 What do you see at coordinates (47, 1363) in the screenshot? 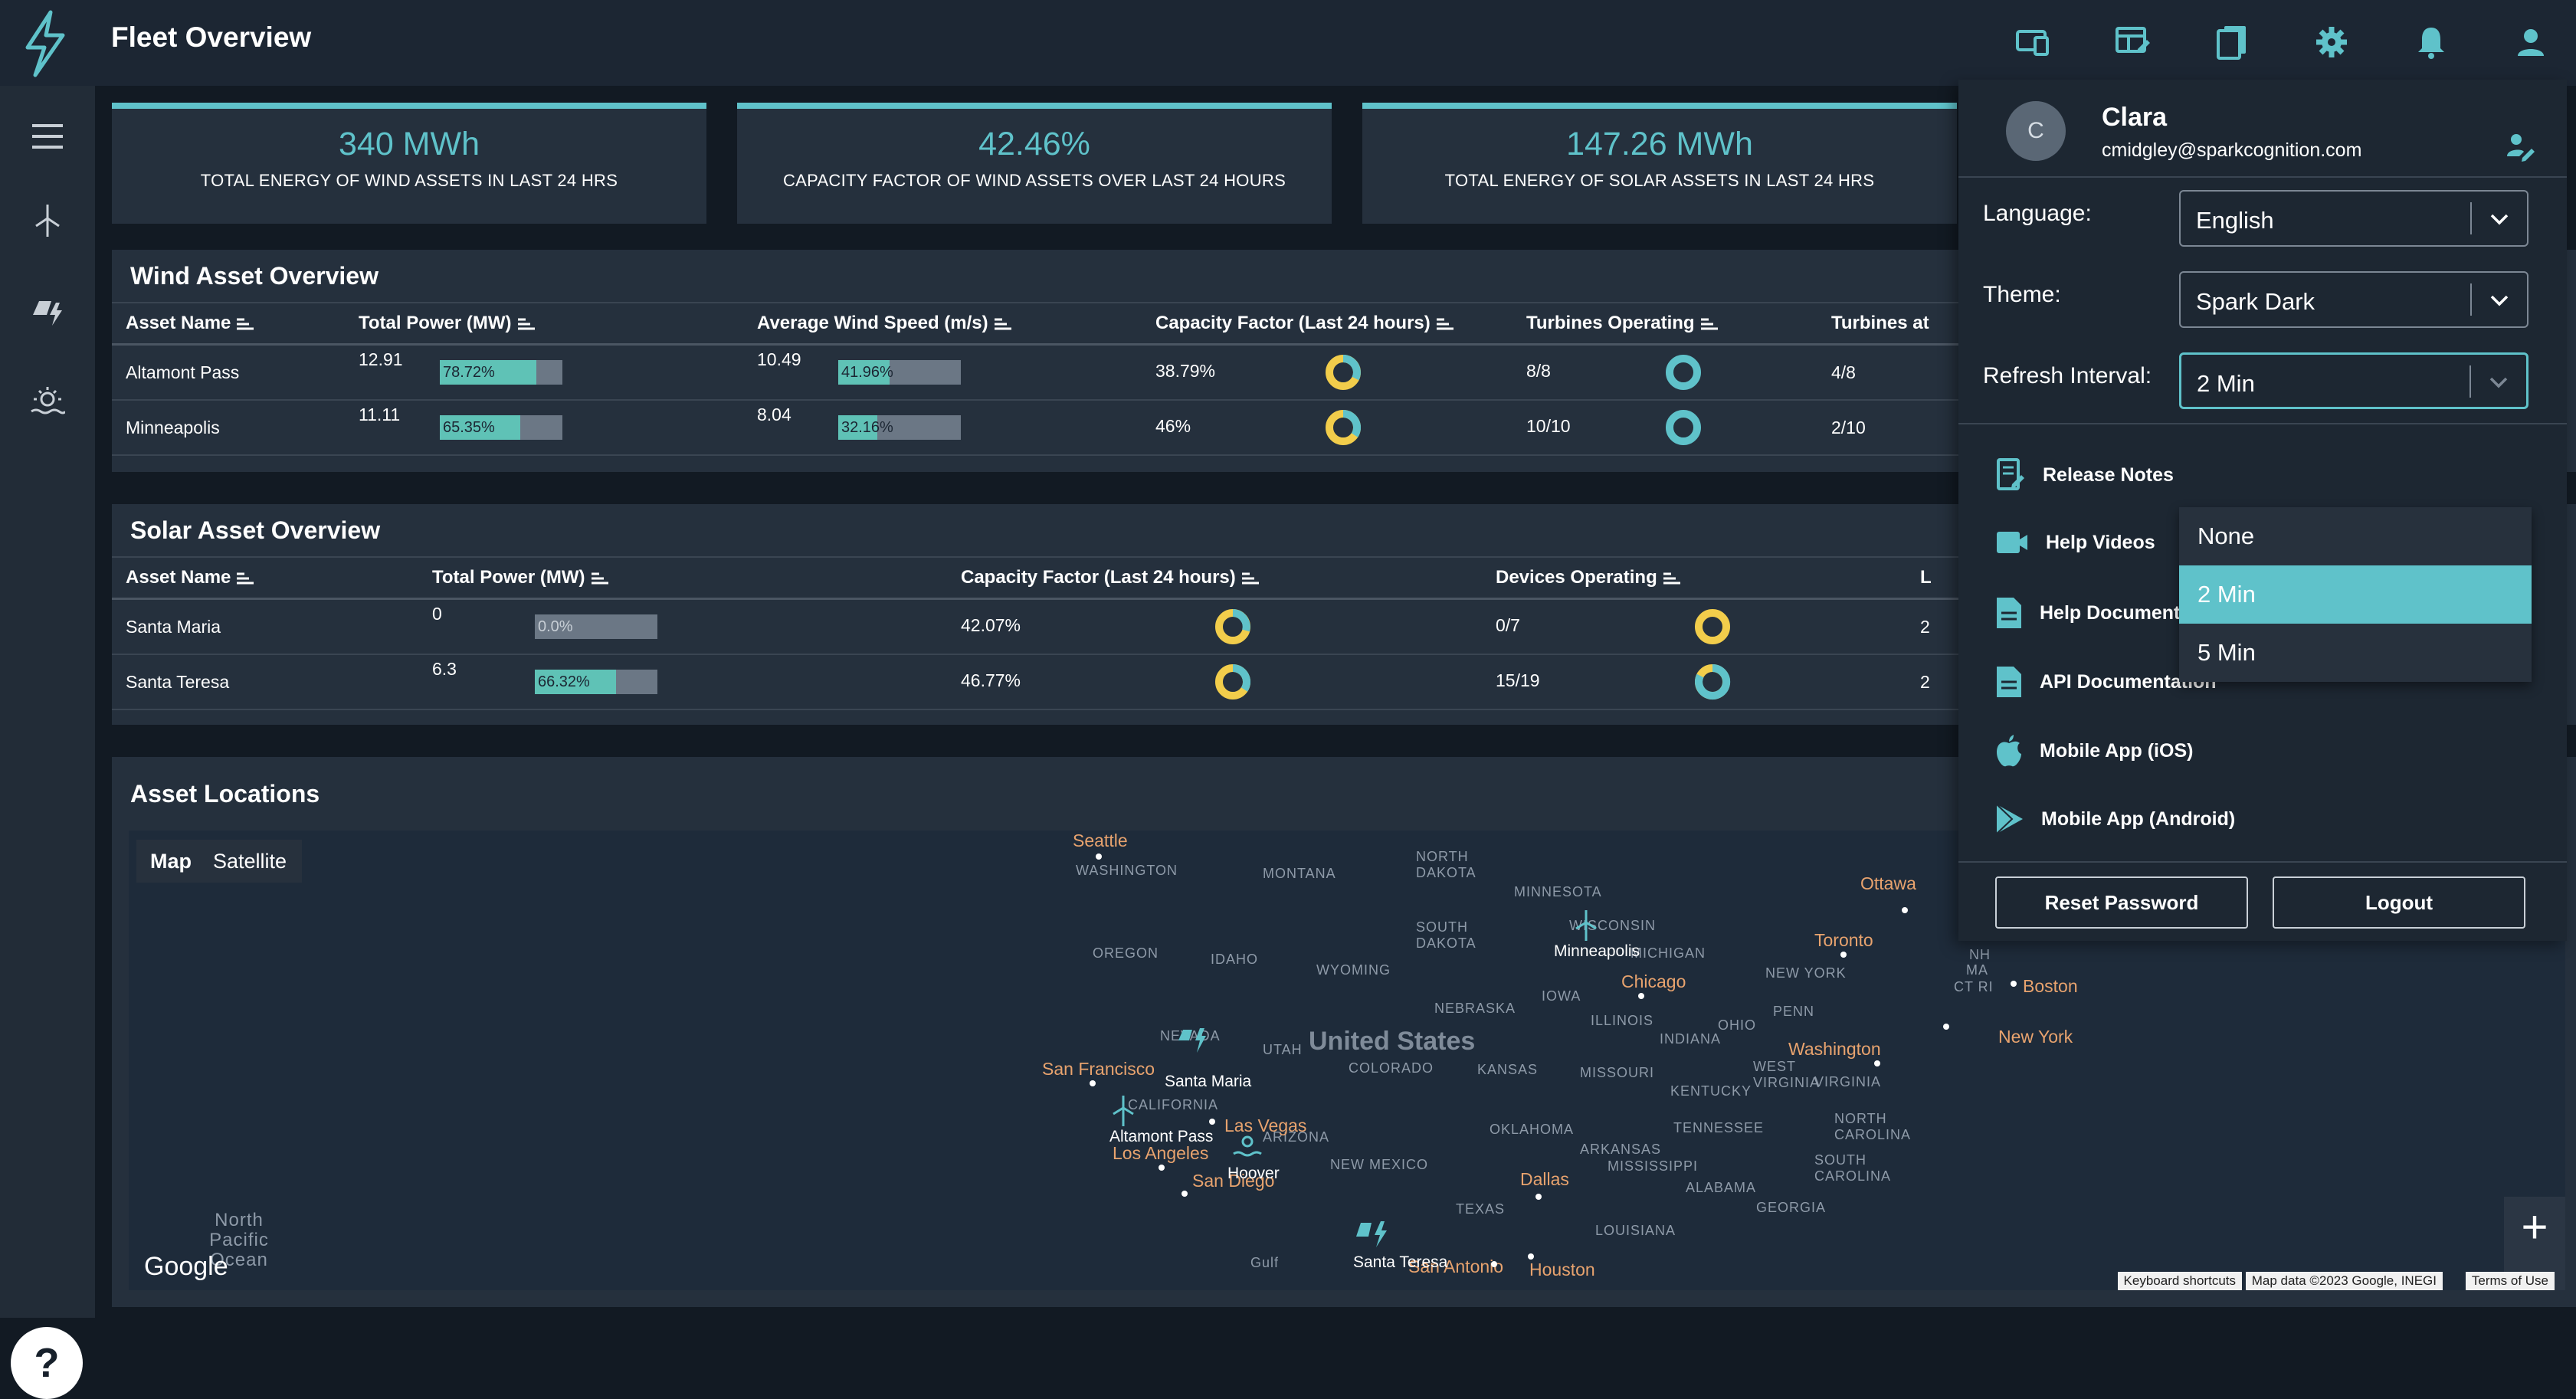
I see `help-button: ?` at bounding box center [47, 1363].